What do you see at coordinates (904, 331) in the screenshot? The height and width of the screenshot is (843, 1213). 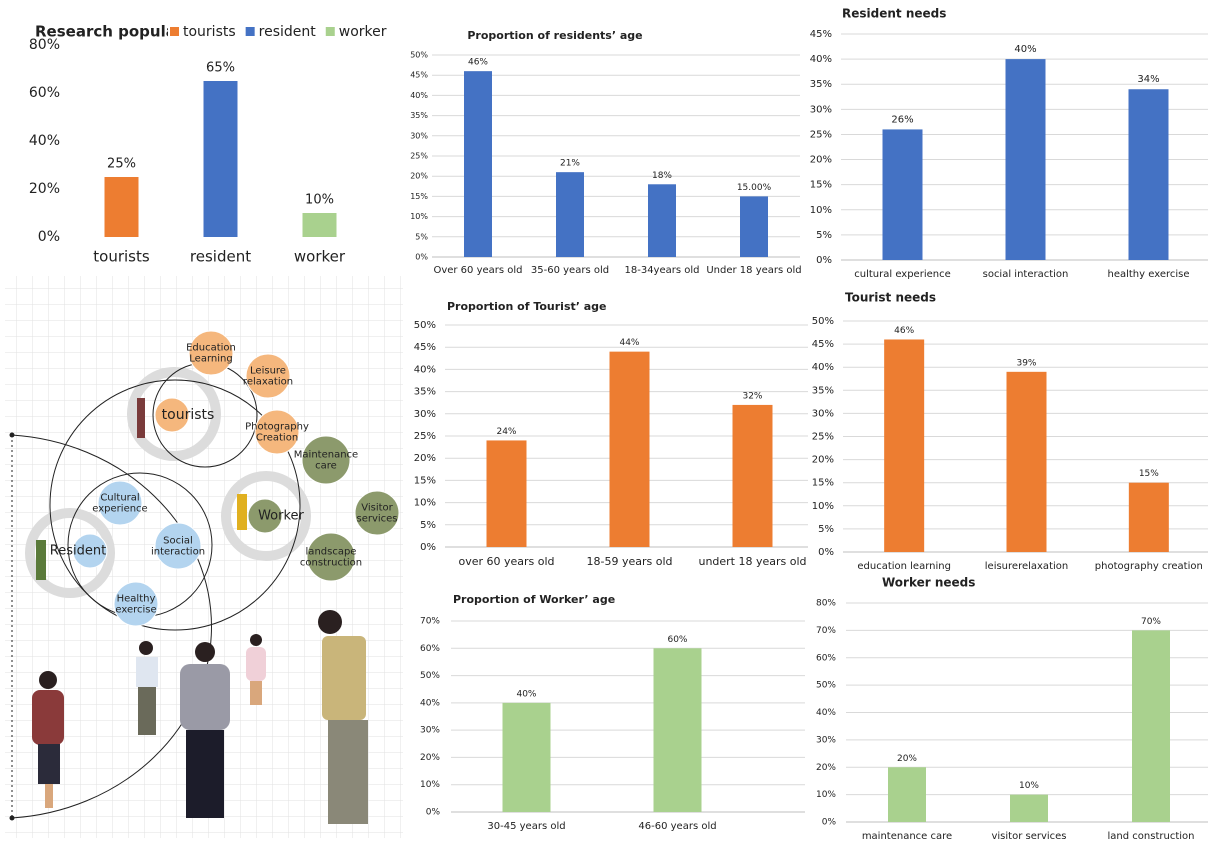 I see `value-label: 46%` at bounding box center [904, 331].